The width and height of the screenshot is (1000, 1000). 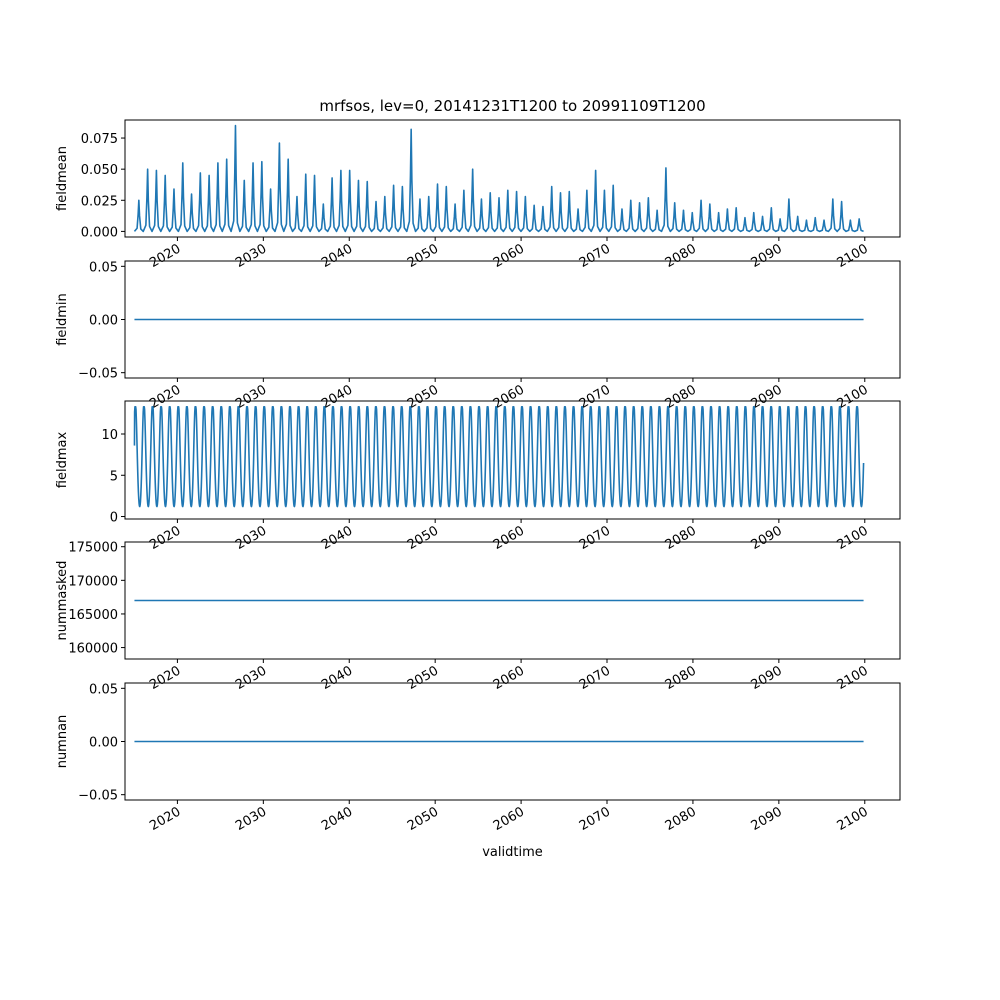 I want to click on fieldmean-ytick-label: 0.075, so click(x=99, y=139).